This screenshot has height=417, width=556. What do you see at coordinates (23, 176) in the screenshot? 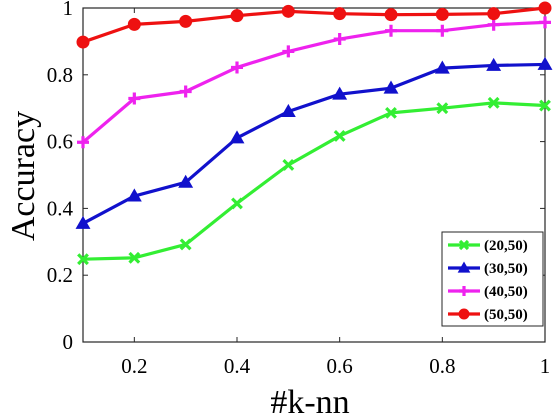
I see `y-axis-label: Accuracy` at bounding box center [23, 176].